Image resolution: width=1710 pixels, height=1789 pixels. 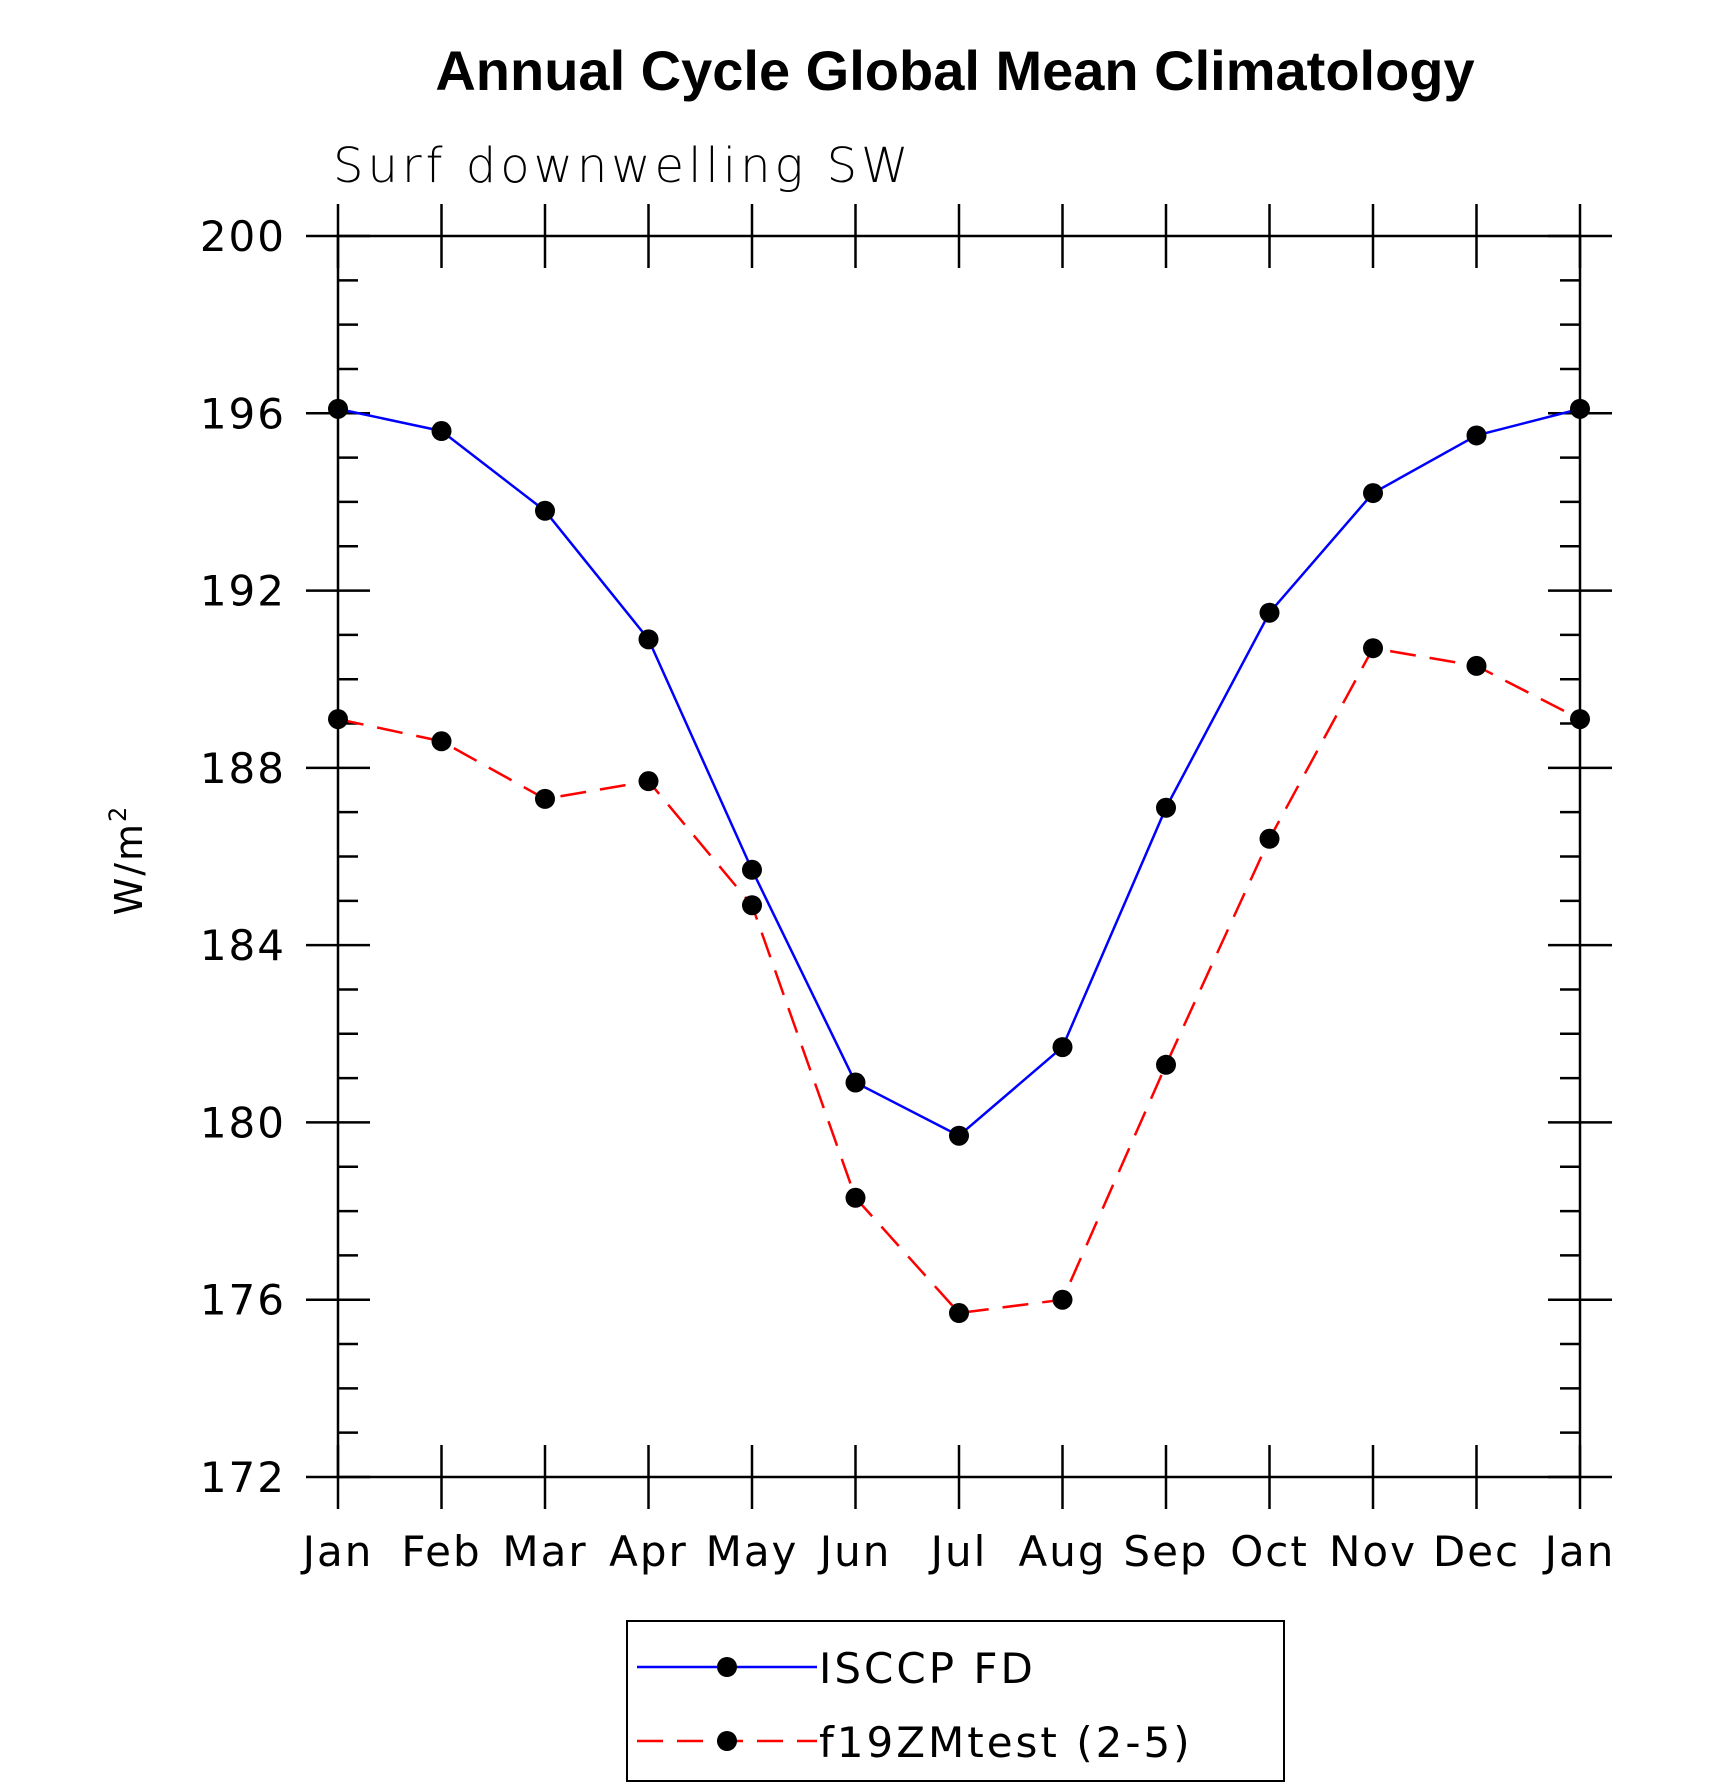 What do you see at coordinates (1476, 1551) in the screenshot?
I see `x-tick-label: Dec` at bounding box center [1476, 1551].